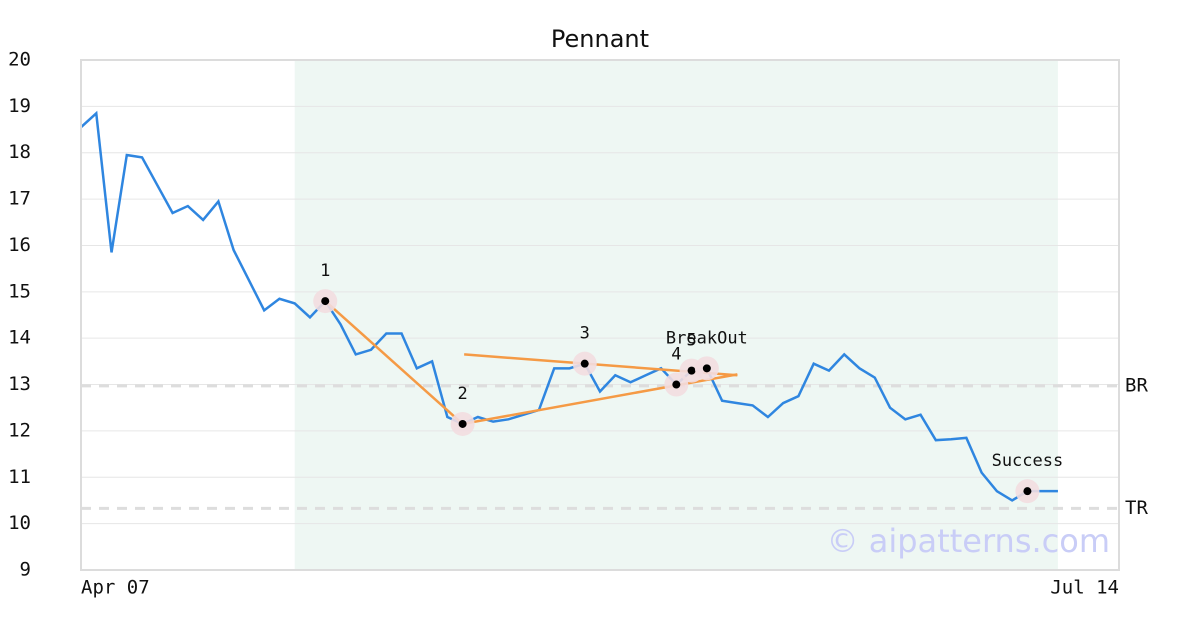 Image resolution: width=1200 pixels, height=630 pixels. I want to click on point-label: Success, so click(1028, 461).